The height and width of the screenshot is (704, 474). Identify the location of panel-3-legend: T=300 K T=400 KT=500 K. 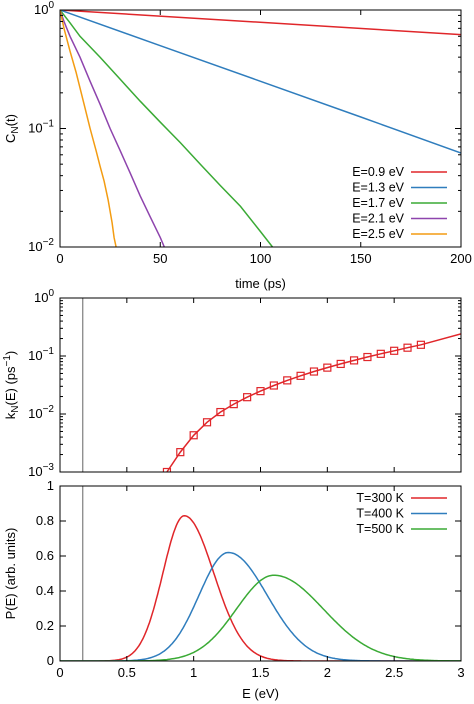
(401, 513).